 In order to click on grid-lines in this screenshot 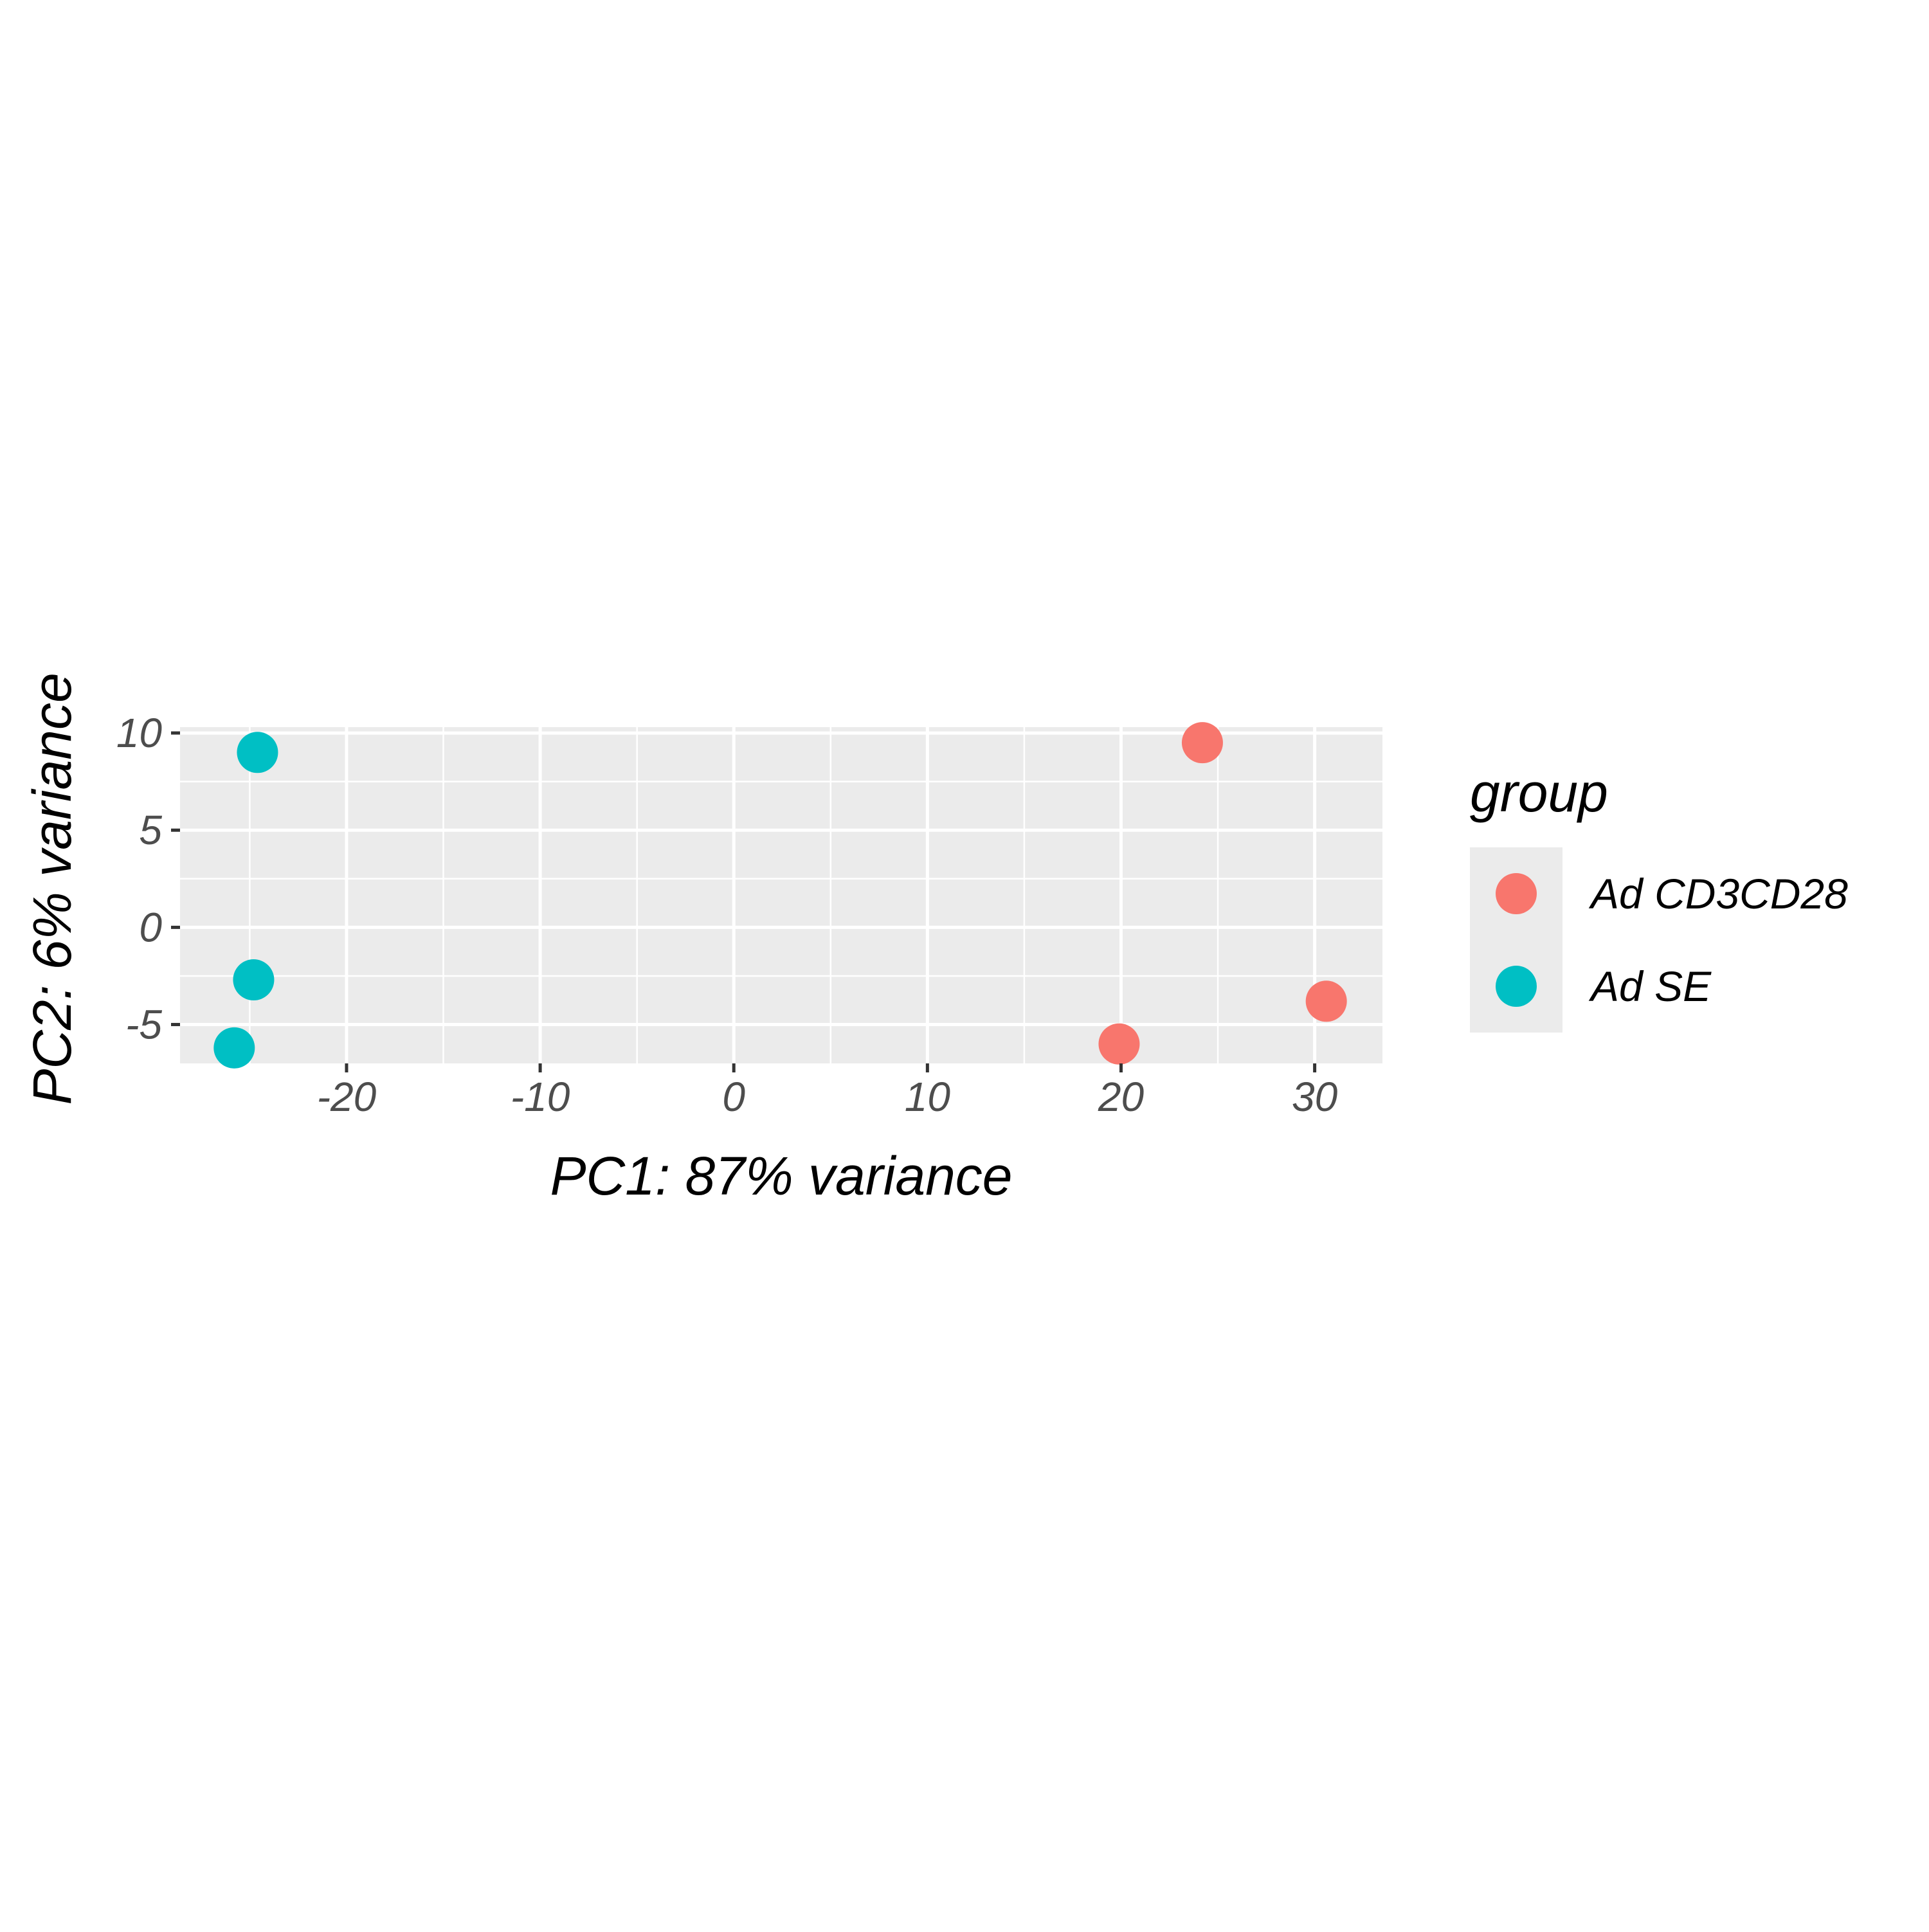, I will do `click(781, 895)`.